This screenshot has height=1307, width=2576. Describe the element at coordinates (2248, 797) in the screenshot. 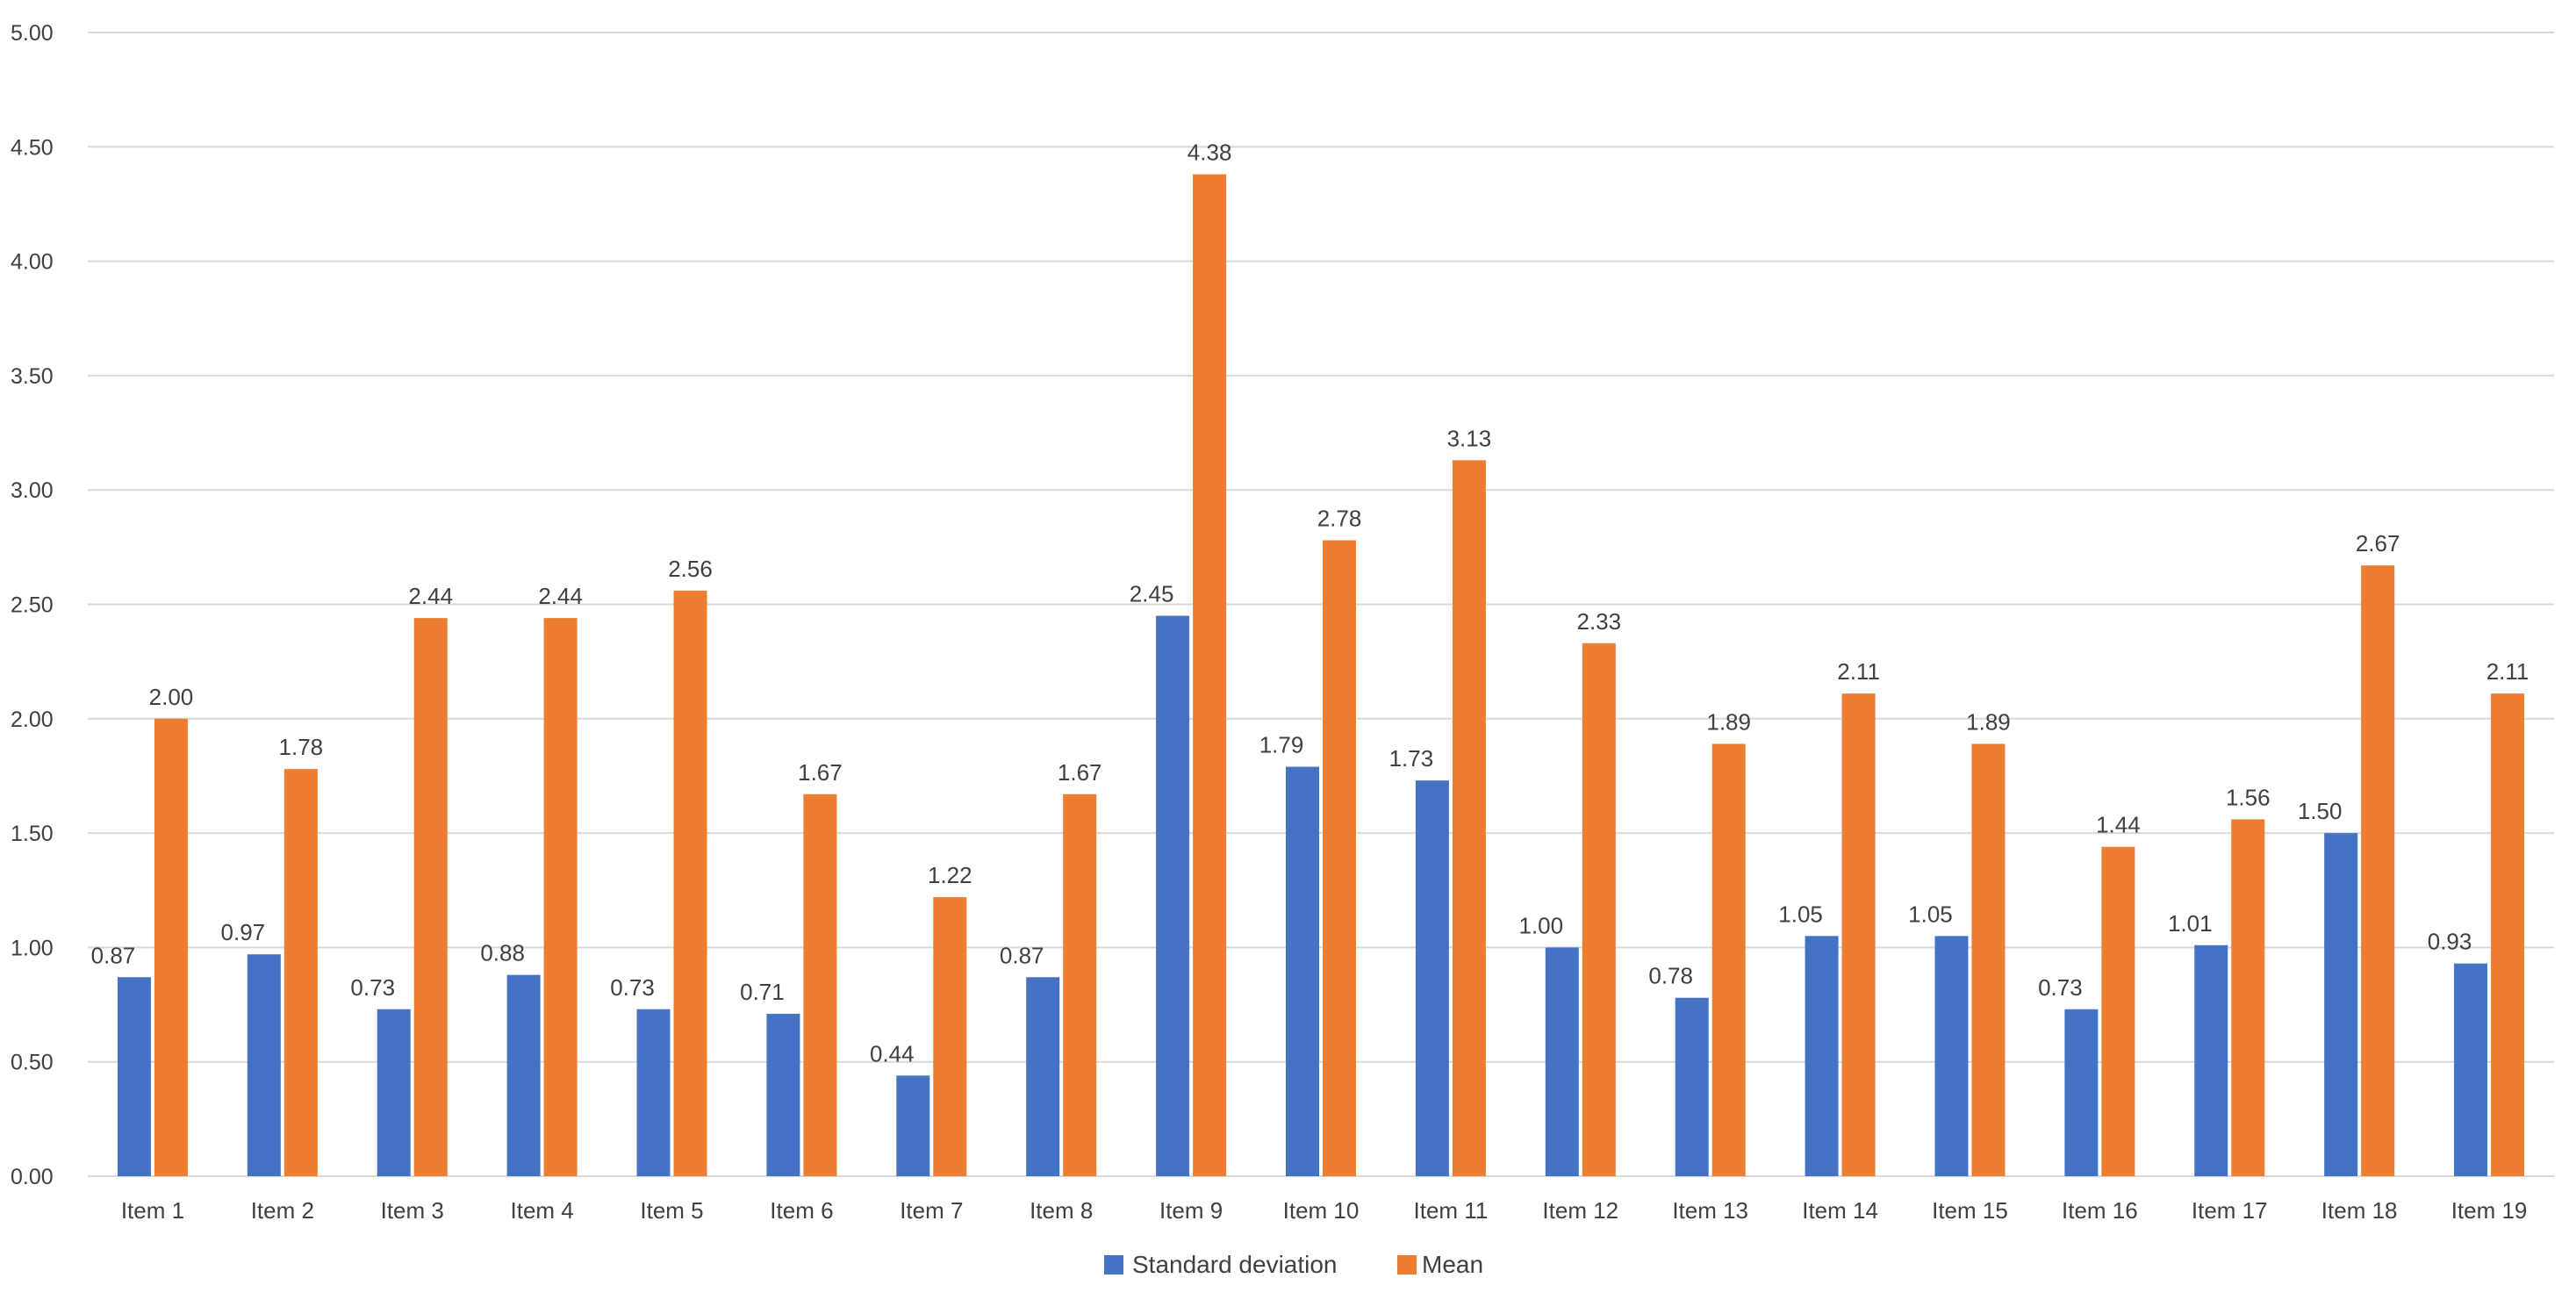

I see `mean-data-label: 1.56` at that location.